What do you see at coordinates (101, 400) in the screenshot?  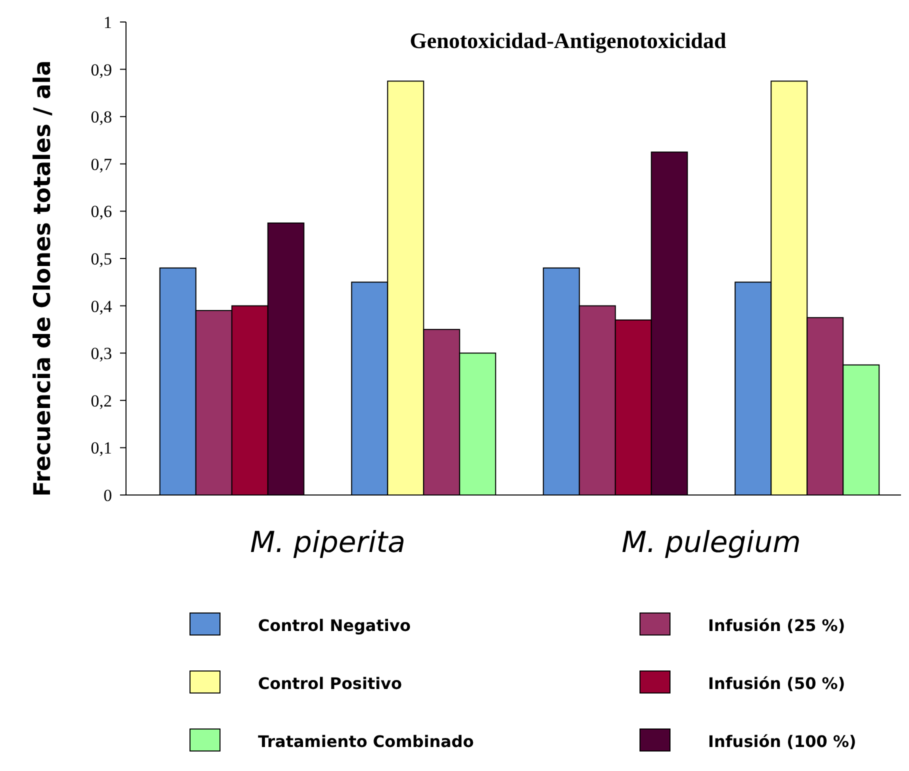 I see `y-tick-label: 0,2` at bounding box center [101, 400].